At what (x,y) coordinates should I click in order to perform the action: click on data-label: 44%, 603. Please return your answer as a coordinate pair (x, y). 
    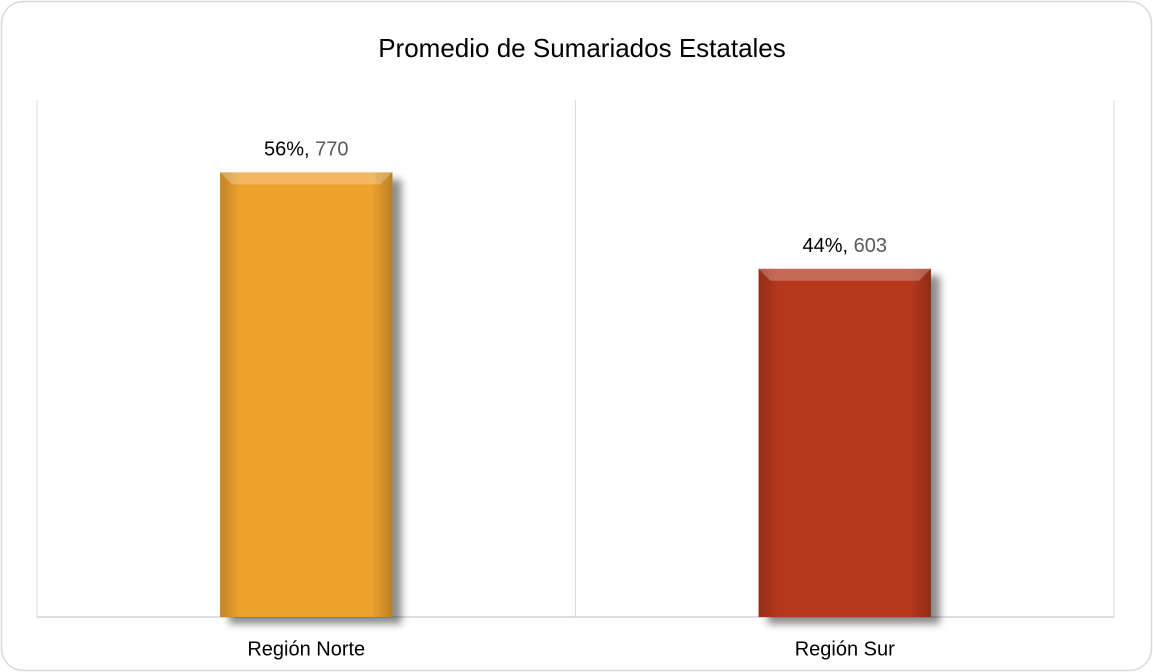
    Looking at the image, I should click on (844, 246).